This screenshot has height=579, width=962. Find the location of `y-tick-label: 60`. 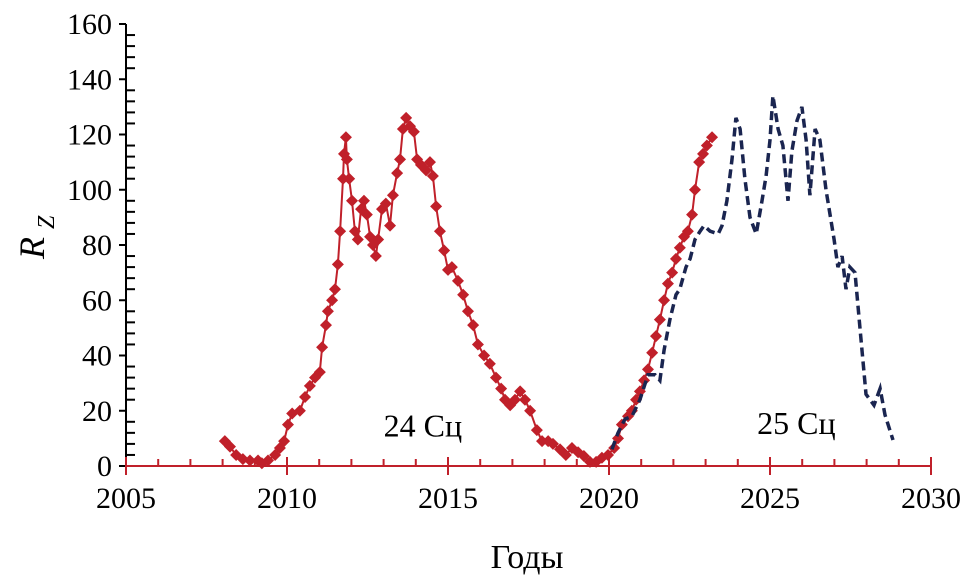

y-tick-label: 60 is located at coordinates (97, 300).